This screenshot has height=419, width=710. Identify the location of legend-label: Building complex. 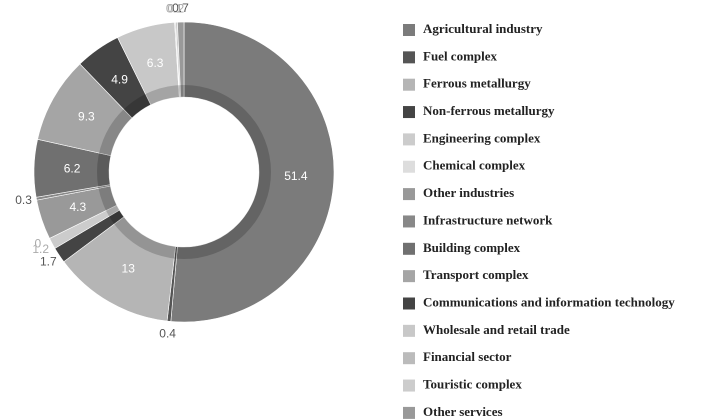
(472, 247).